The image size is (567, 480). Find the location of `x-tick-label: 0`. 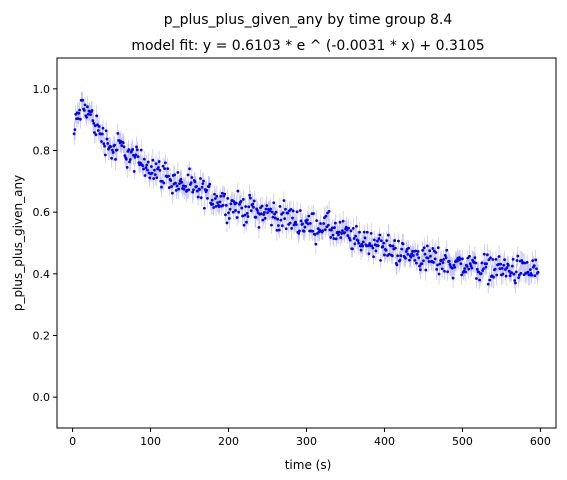

x-tick-label: 0 is located at coordinates (72, 441).